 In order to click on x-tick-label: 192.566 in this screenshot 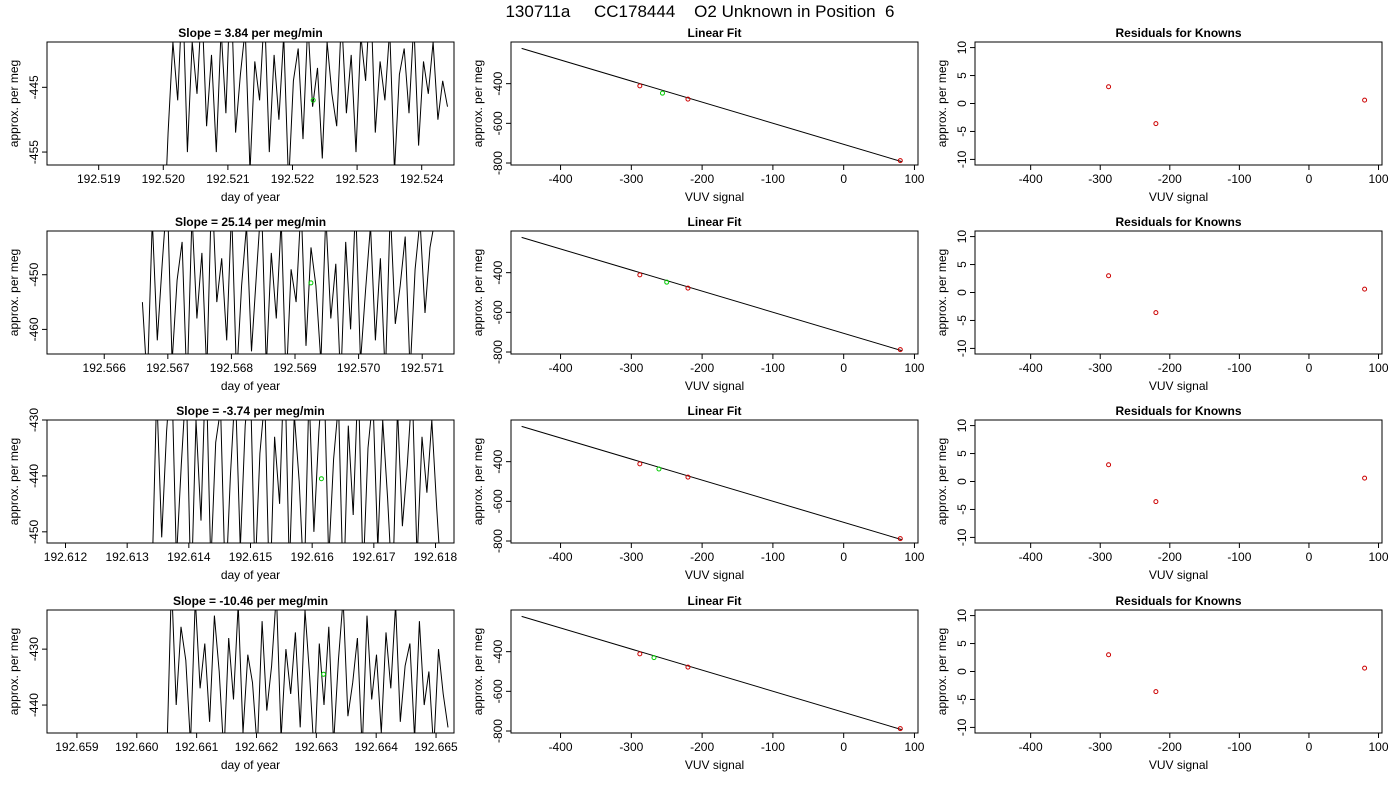, I will do `click(105, 368)`.